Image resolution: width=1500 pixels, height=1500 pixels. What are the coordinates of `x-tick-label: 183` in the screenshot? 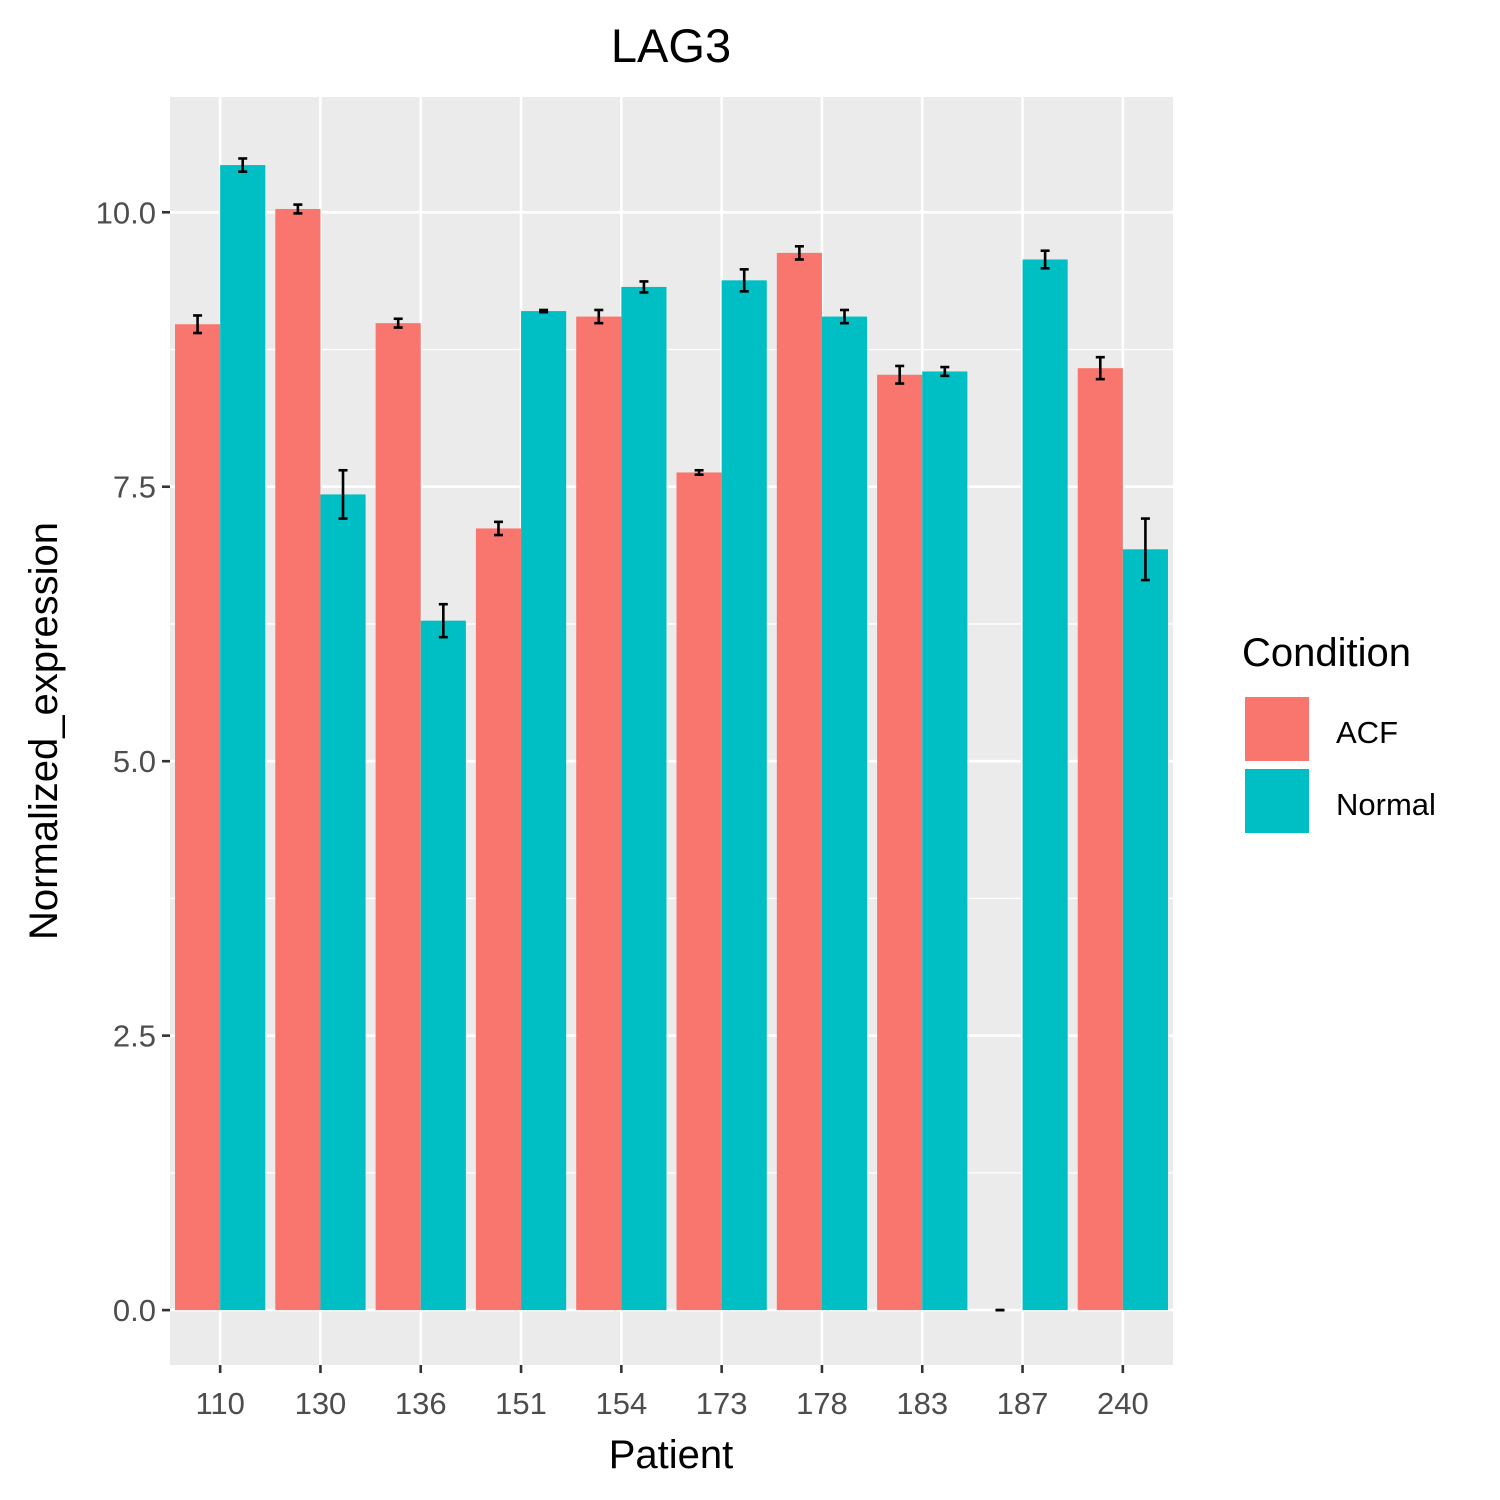 It's located at (922, 1403).